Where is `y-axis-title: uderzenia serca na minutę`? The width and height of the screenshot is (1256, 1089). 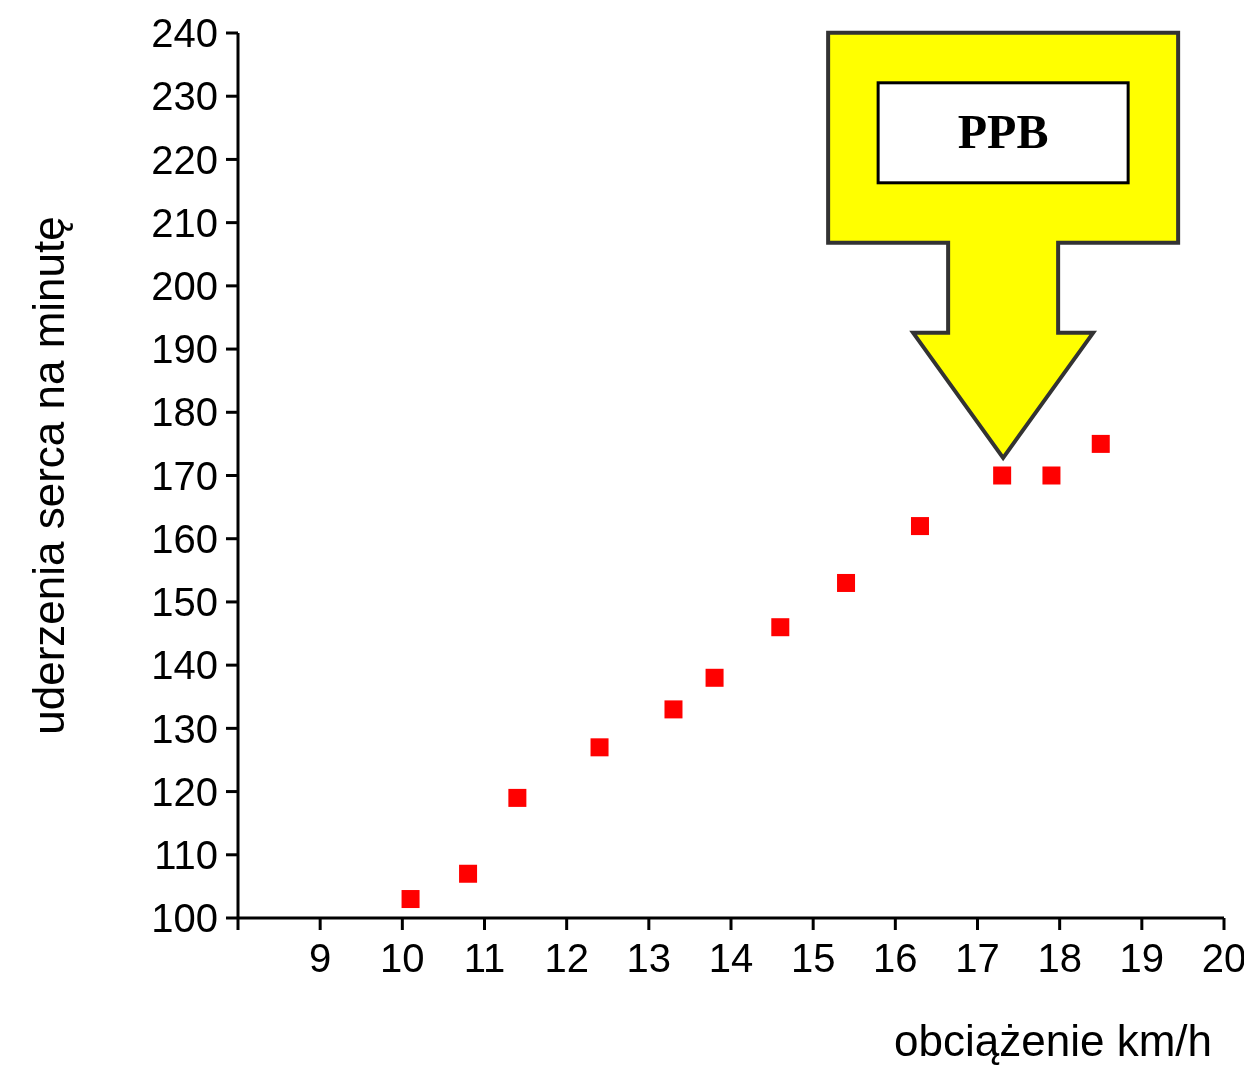
y-axis-title: uderzenia serca na minutę is located at coordinates (48, 475).